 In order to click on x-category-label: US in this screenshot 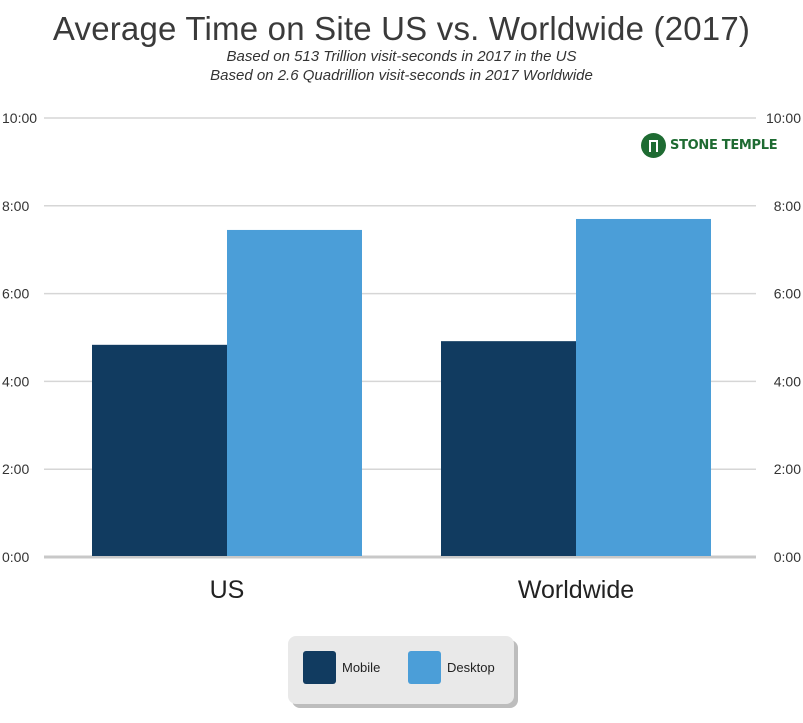, I will do `click(227, 590)`.